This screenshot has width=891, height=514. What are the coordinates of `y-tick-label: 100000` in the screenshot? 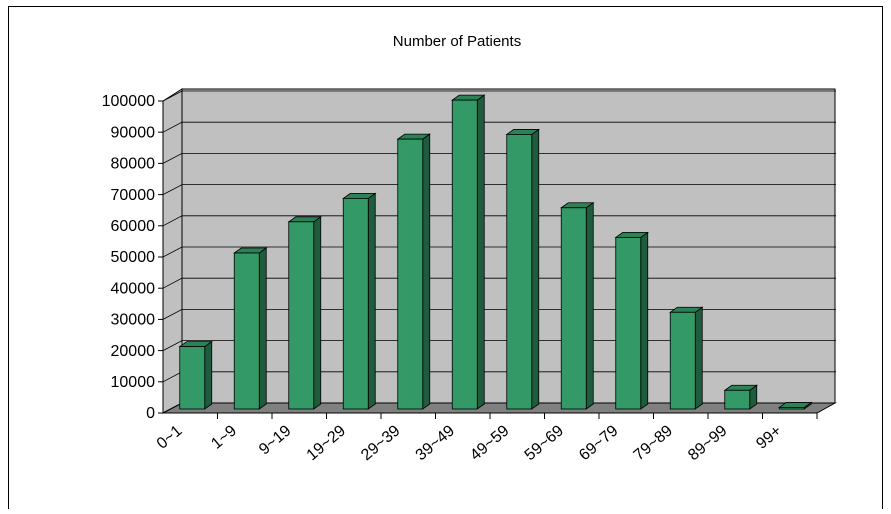 It's located at (128, 101).